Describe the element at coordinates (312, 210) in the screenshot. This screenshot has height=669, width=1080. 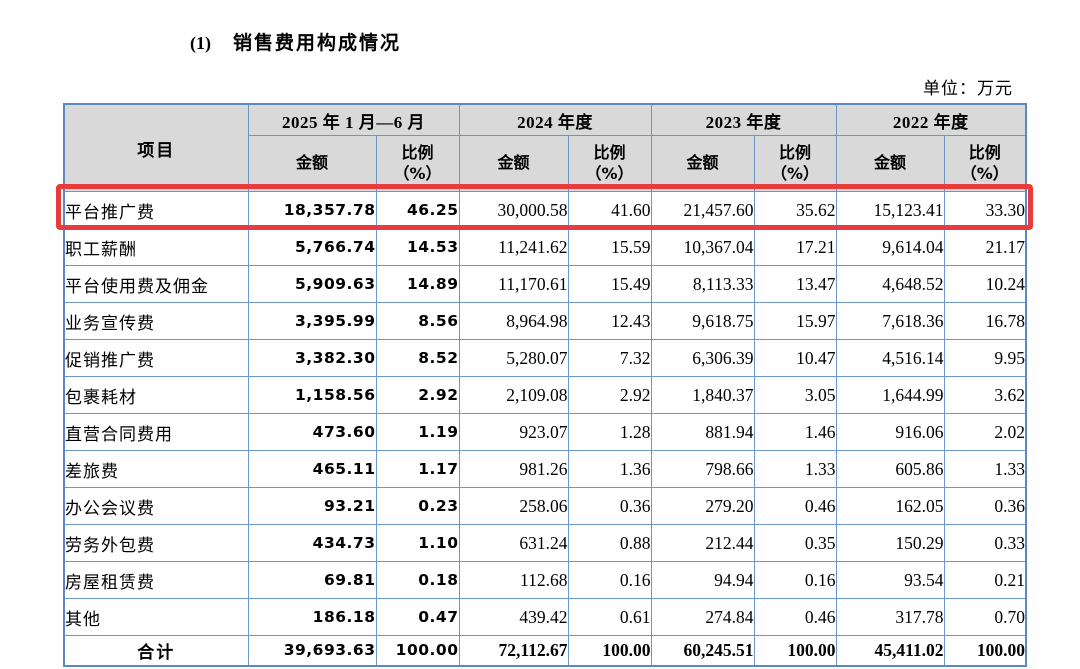
I see `value-cell: 18,357.78` at that location.